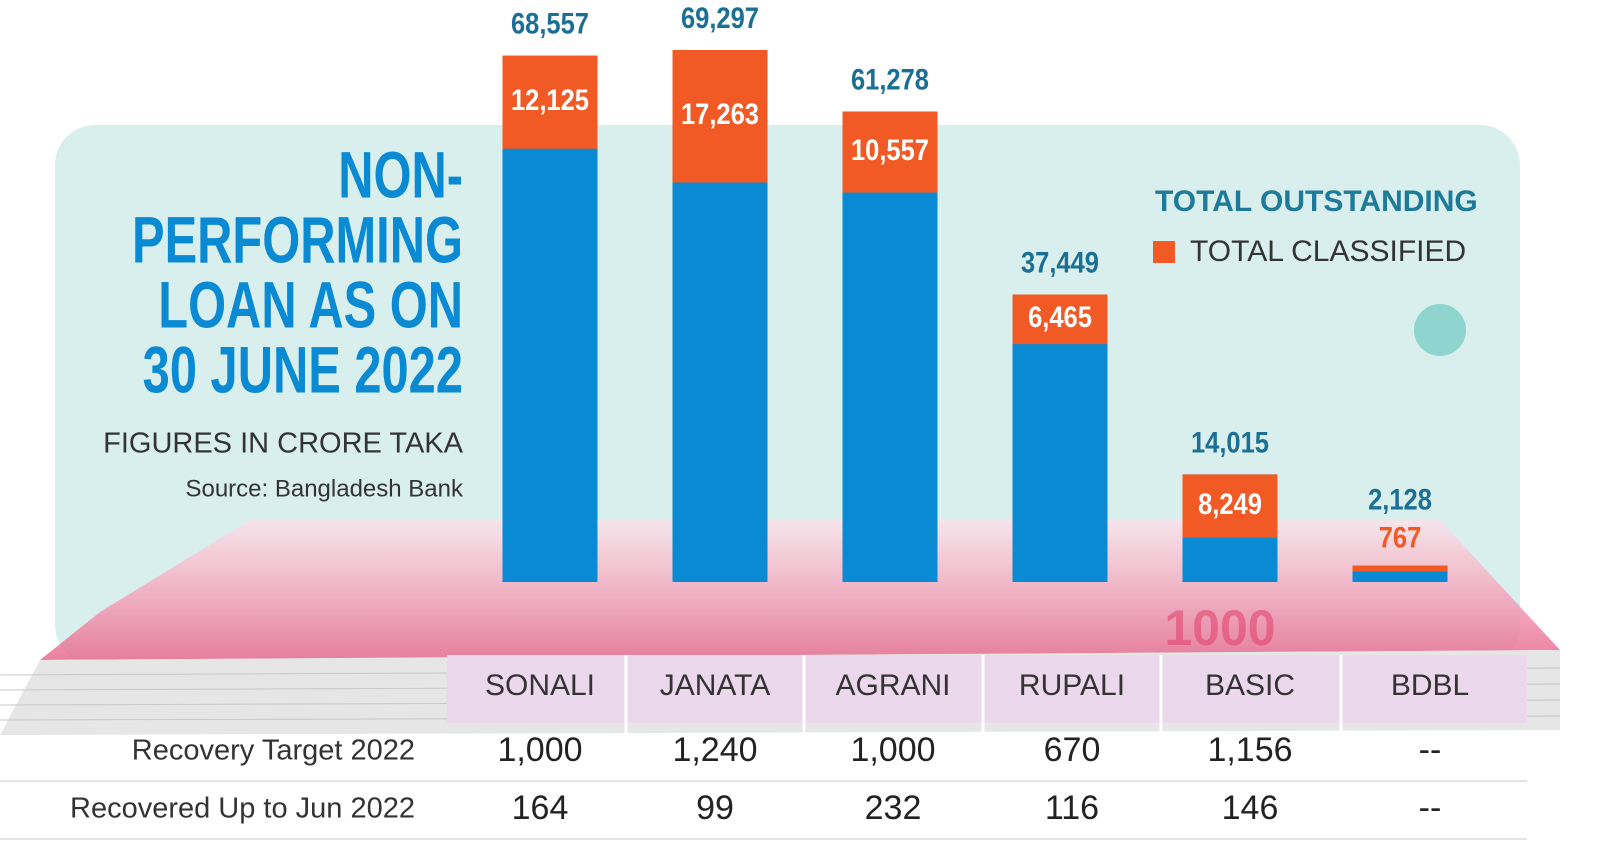  Describe the element at coordinates (324, 488) in the screenshot. I see `source: Source: Bangladesh Bank` at that location.